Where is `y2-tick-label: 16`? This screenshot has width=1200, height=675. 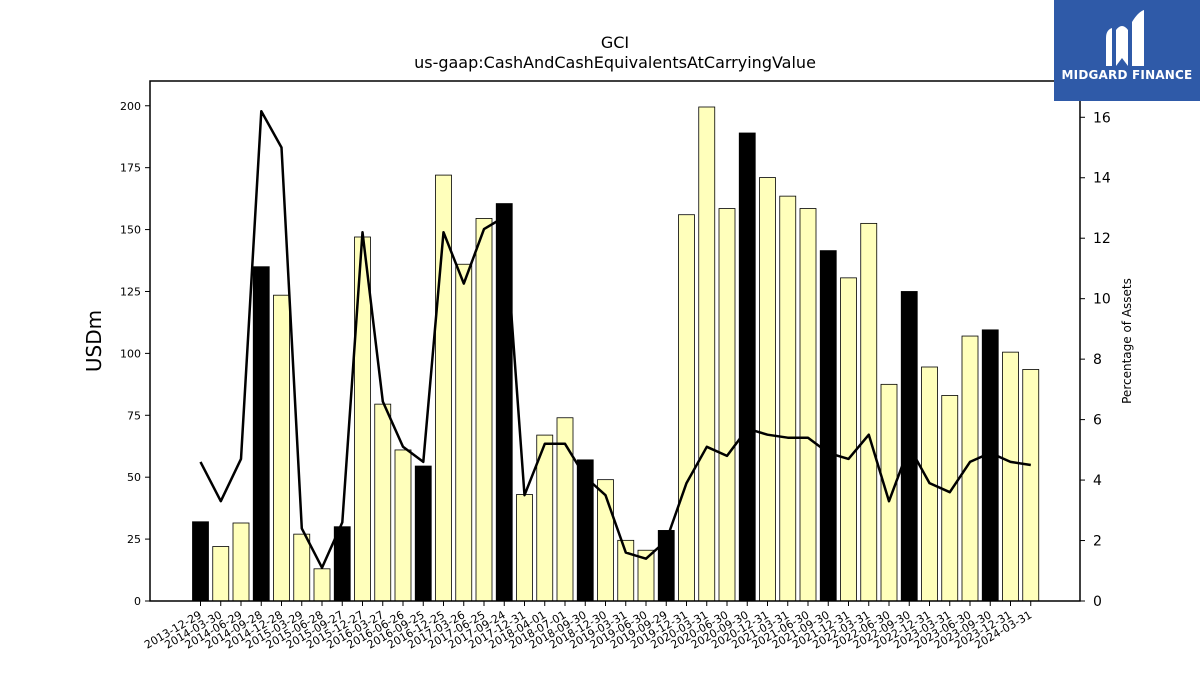
y2-tick-label: 16 is located at coordinates (1102, 118).